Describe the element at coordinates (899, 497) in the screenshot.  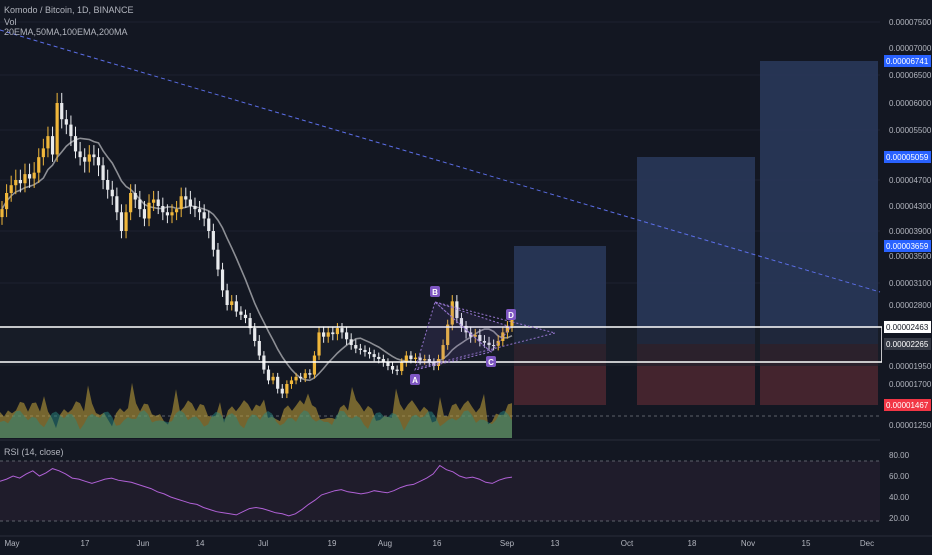
I see `rsi-tick-label: 40.00` at that location.